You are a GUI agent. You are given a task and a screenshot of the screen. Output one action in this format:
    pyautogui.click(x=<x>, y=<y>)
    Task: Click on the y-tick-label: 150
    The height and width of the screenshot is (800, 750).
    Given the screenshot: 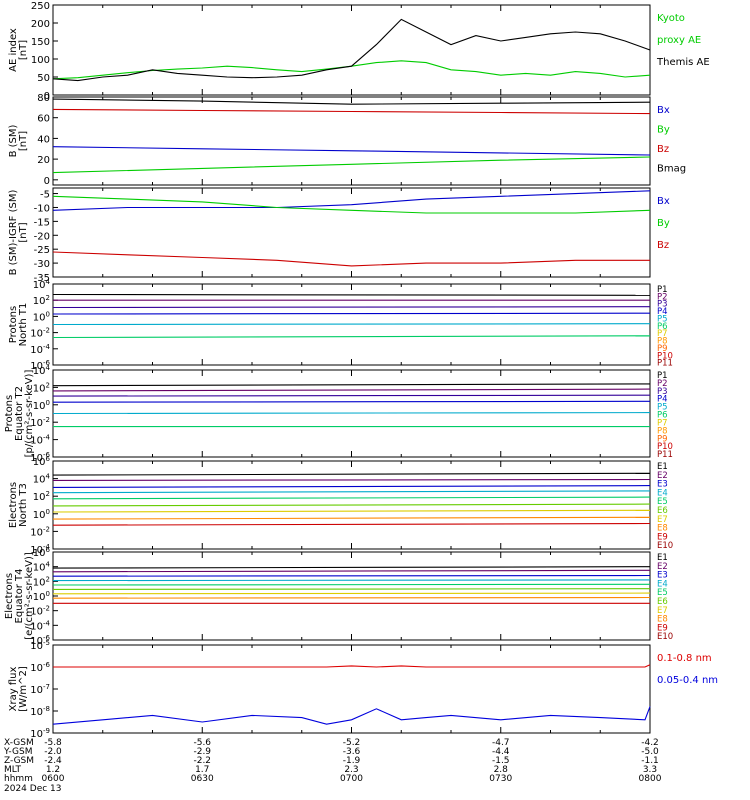 What is the action you would take?
    pyautogui.click(x=40, y=42)
    